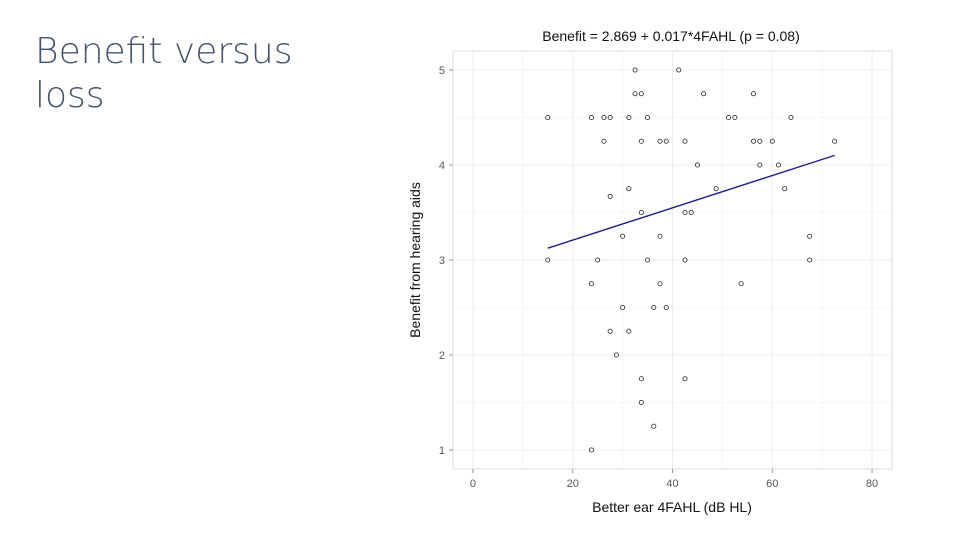 The width and height of the screenshot is (960, 540). Describe the element at coordinates (442, 356) in the screenshot. I see `y-tick-label: 2` at that location.